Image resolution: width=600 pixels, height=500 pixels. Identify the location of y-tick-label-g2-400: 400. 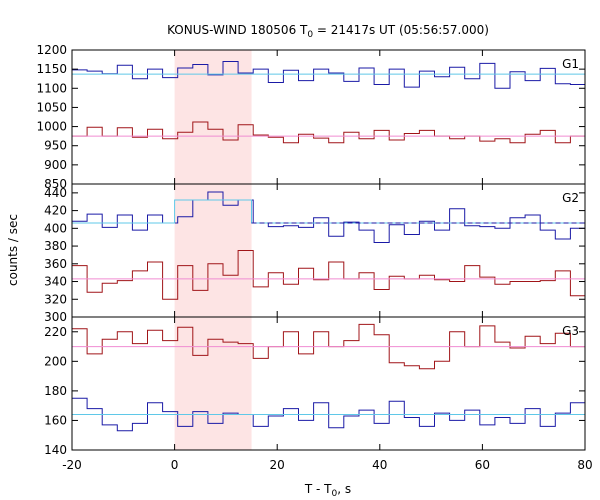
(55, 228).